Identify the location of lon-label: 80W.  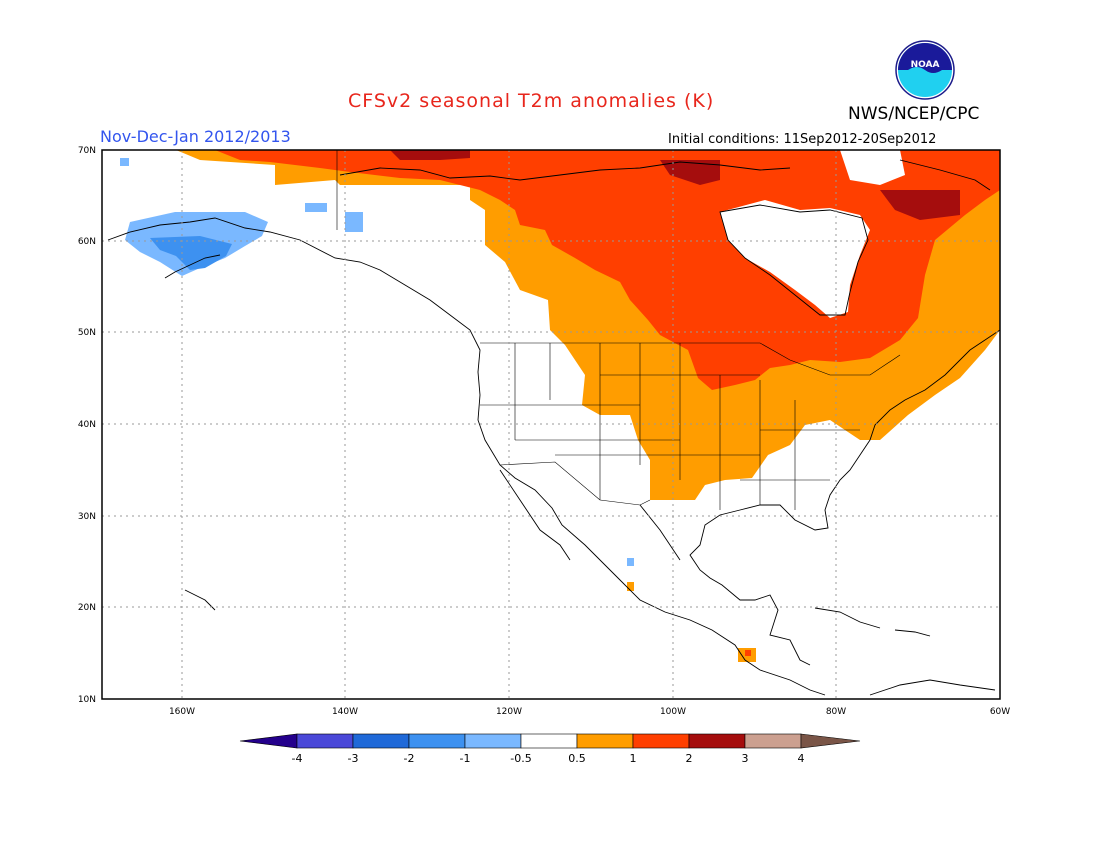
(836, 712).